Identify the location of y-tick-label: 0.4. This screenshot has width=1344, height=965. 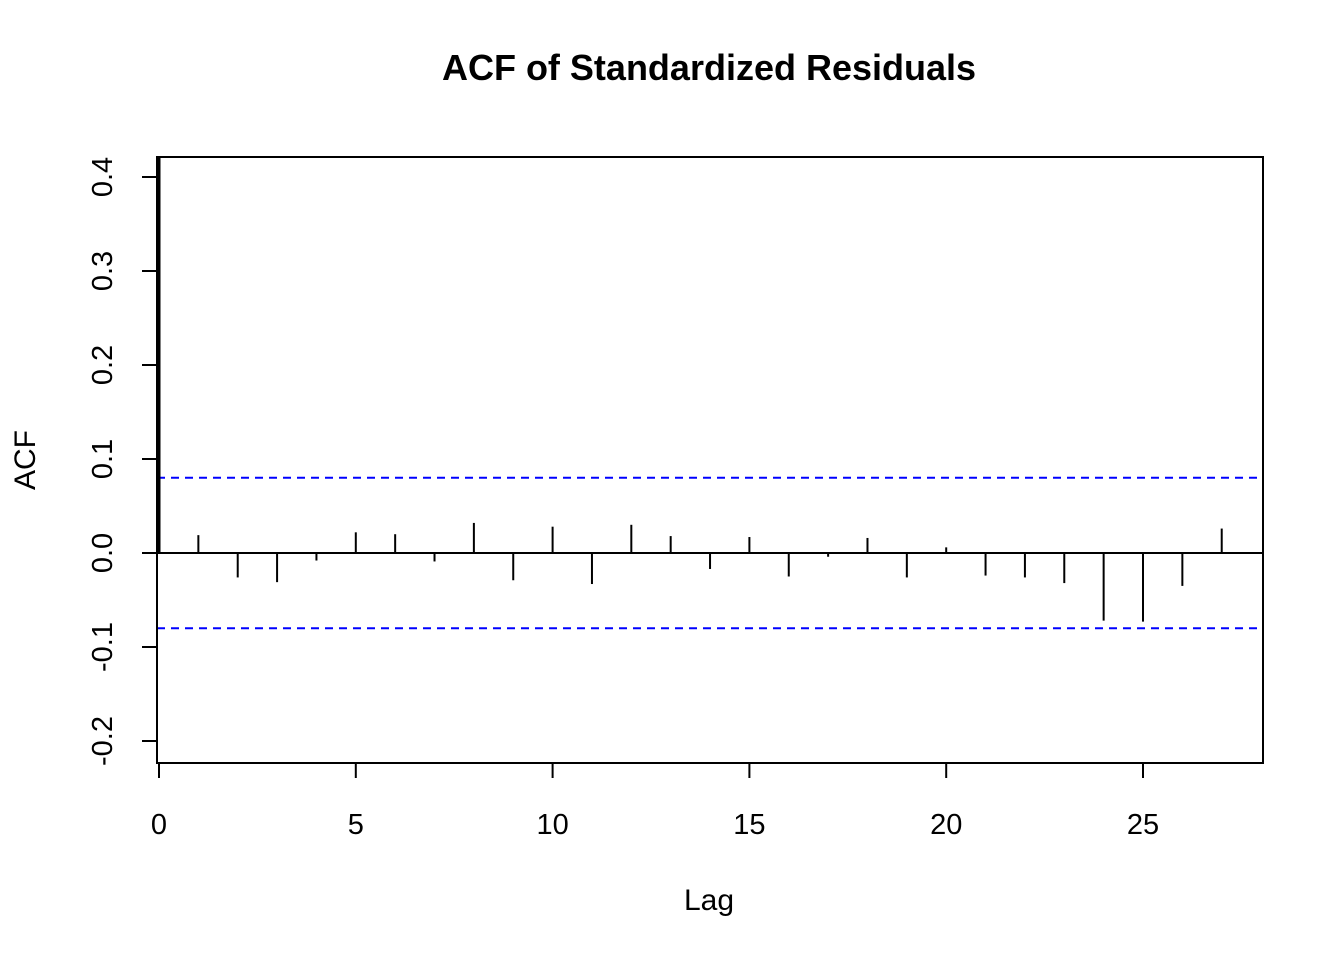
(103, 177).